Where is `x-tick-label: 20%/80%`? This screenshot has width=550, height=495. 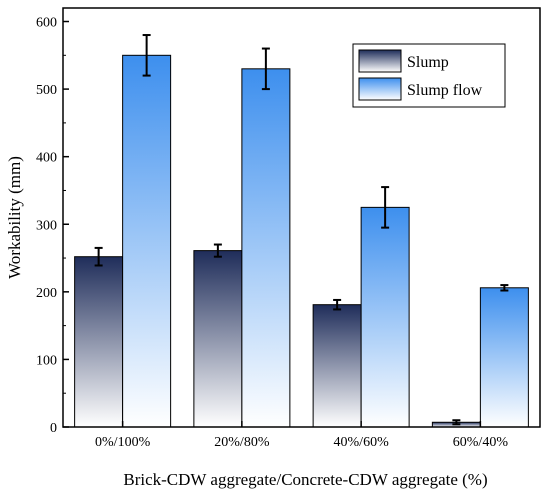
x-tick-label: 20%/80% is located at coordinates (242, 442).